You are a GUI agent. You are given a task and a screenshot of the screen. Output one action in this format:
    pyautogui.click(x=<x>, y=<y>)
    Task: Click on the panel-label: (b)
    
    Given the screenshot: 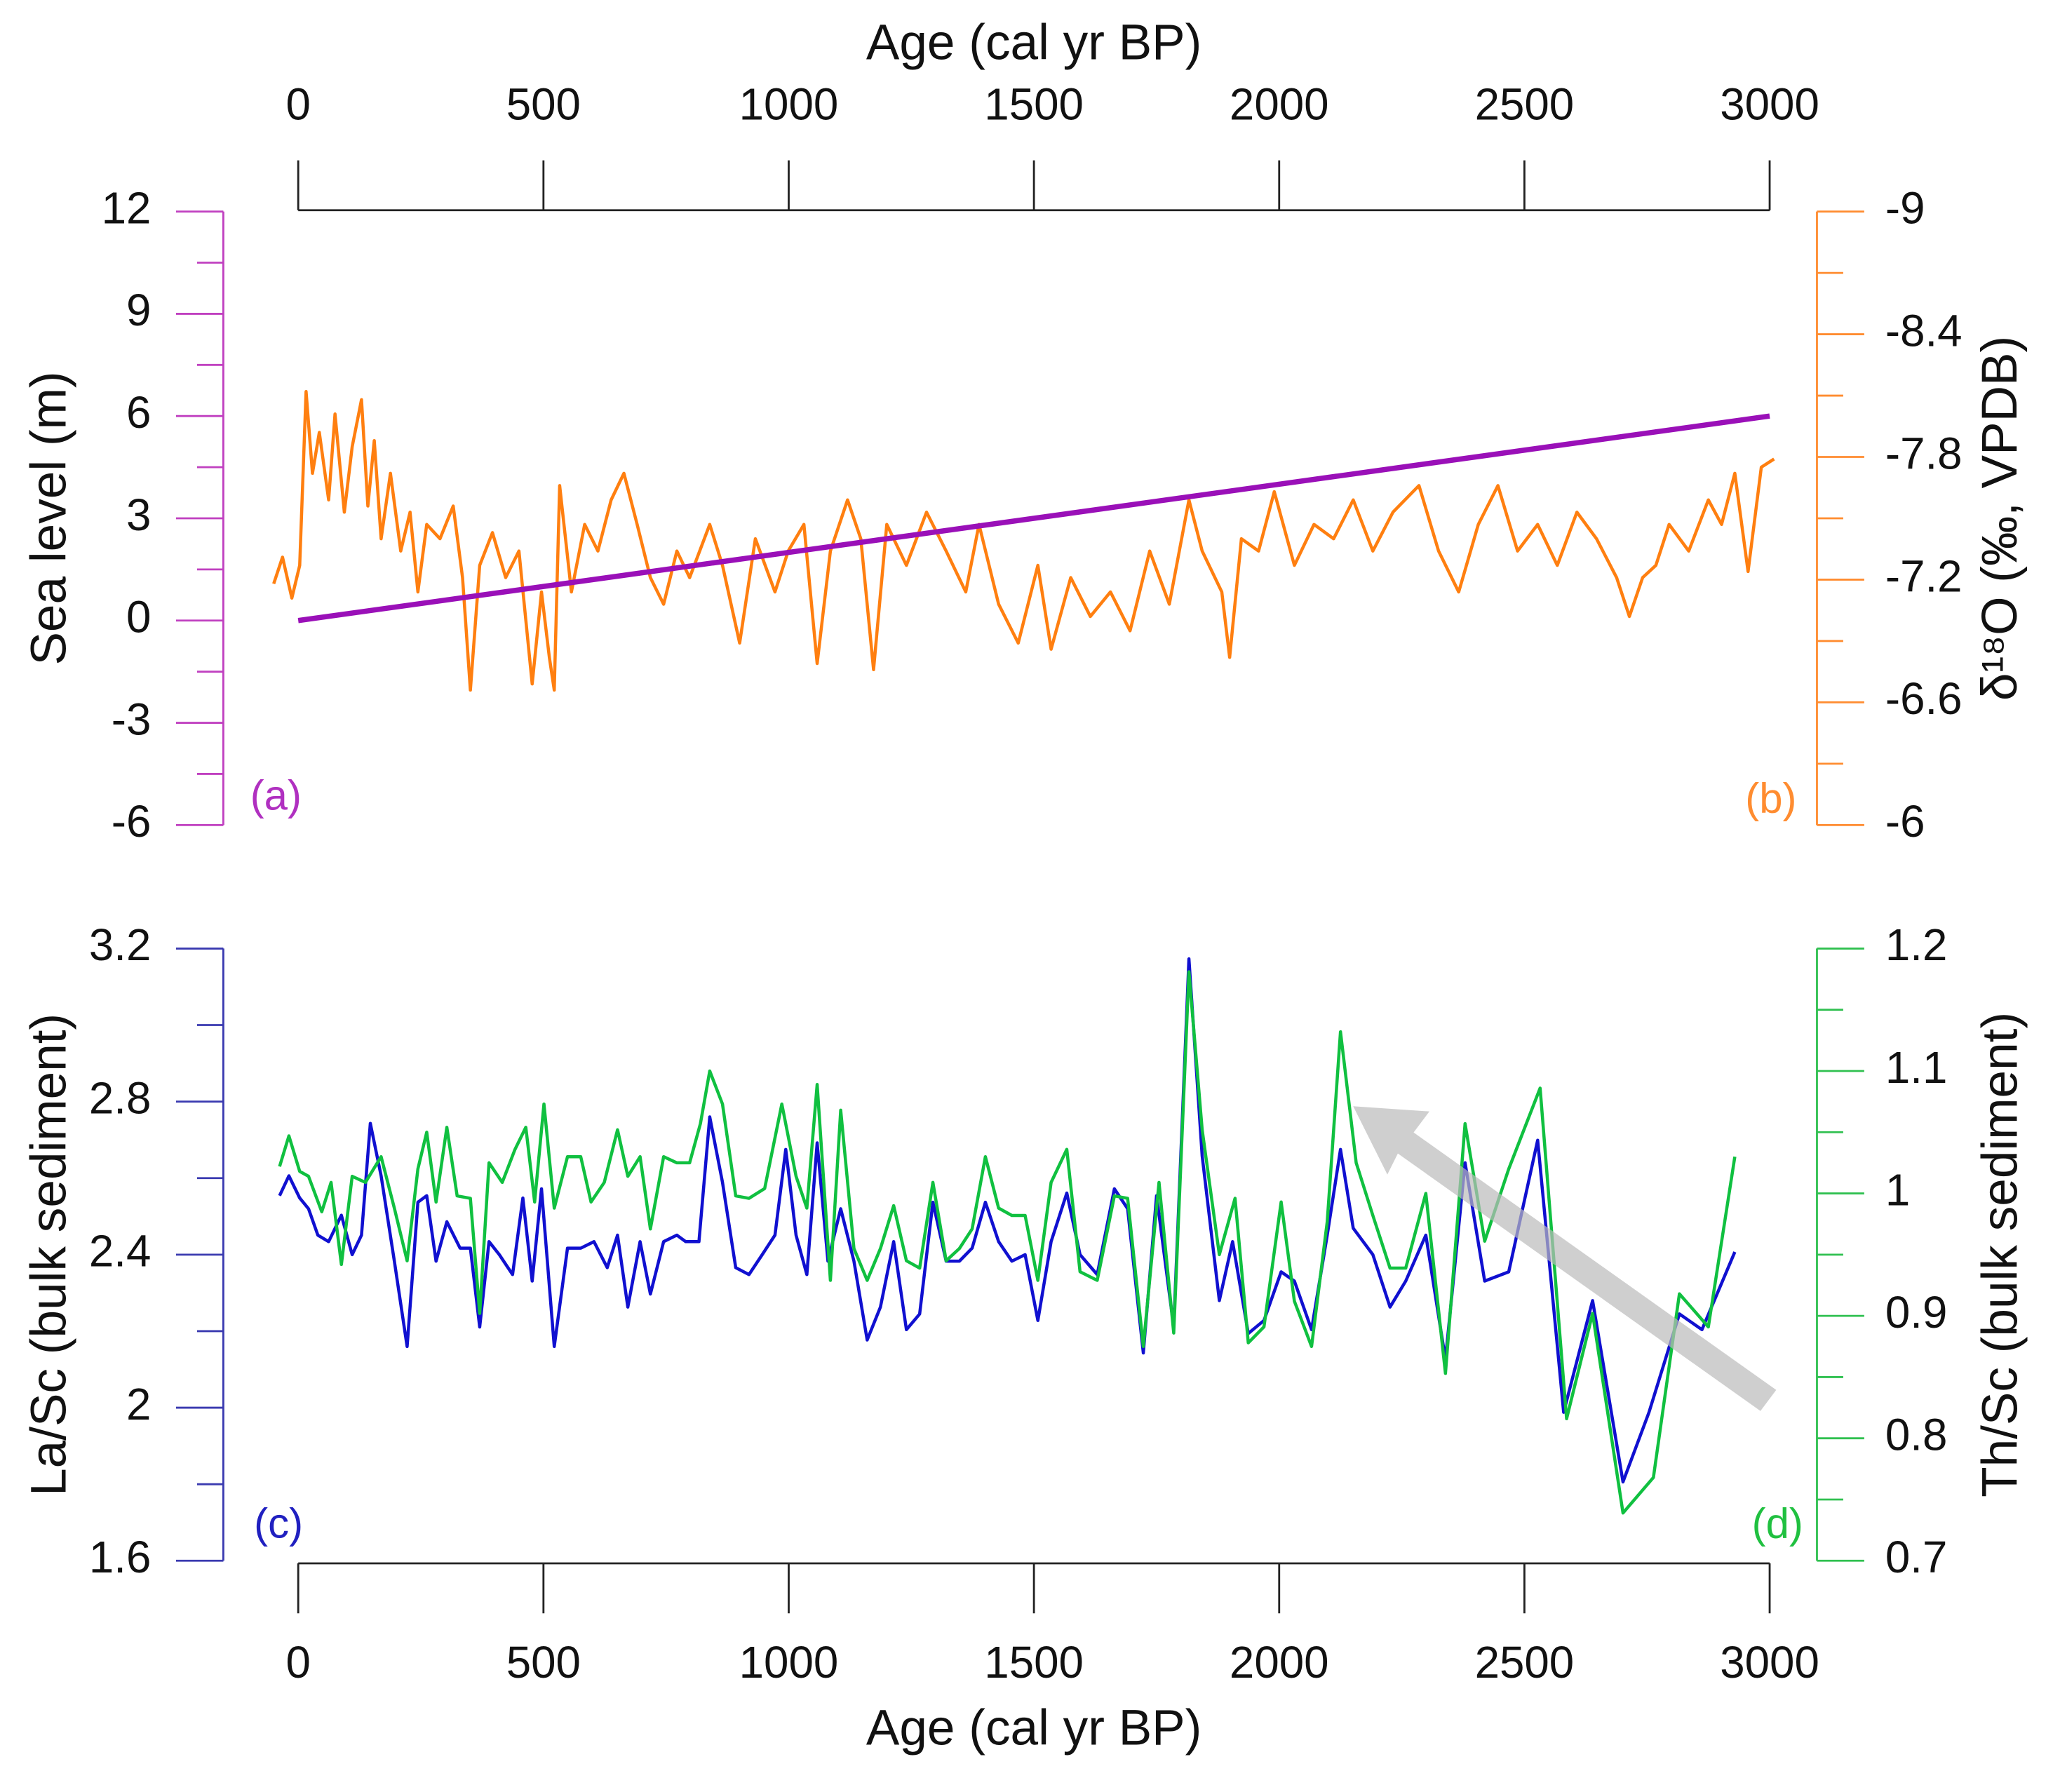 What is the action you would take?
    pyautogui.click(x=1770, y=797)
    